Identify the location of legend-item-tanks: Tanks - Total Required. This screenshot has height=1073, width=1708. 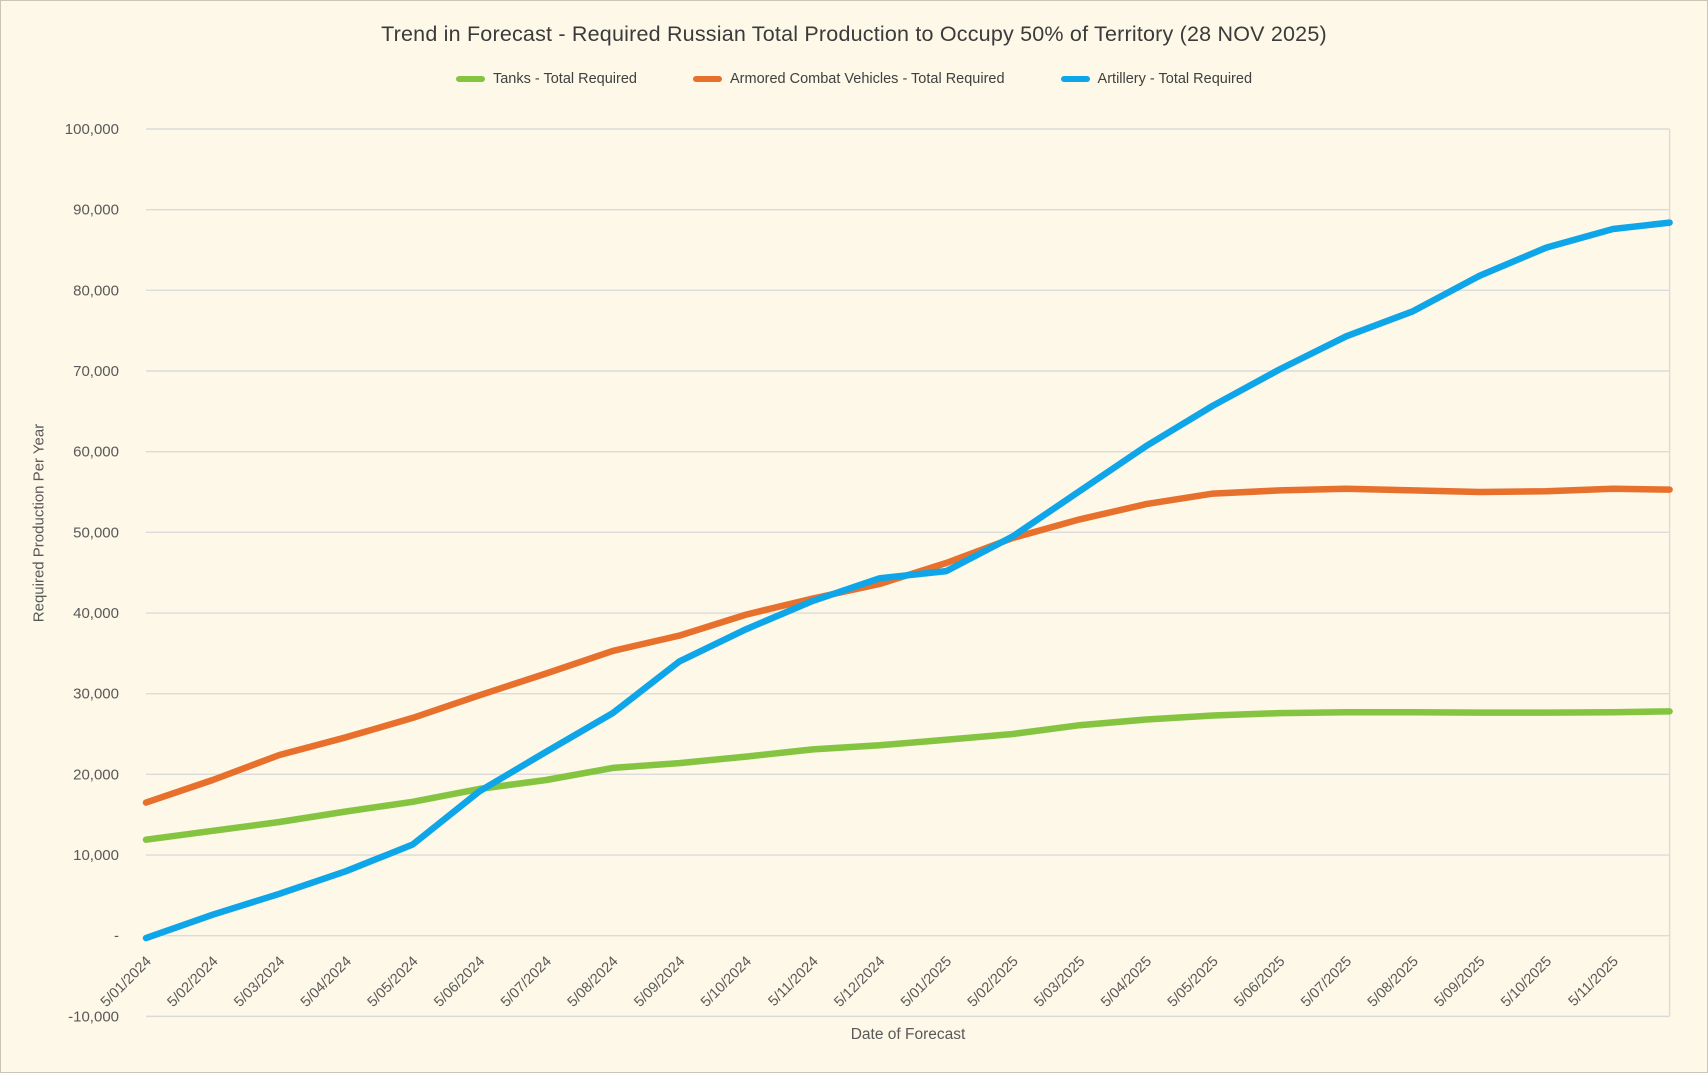
(546, 79).